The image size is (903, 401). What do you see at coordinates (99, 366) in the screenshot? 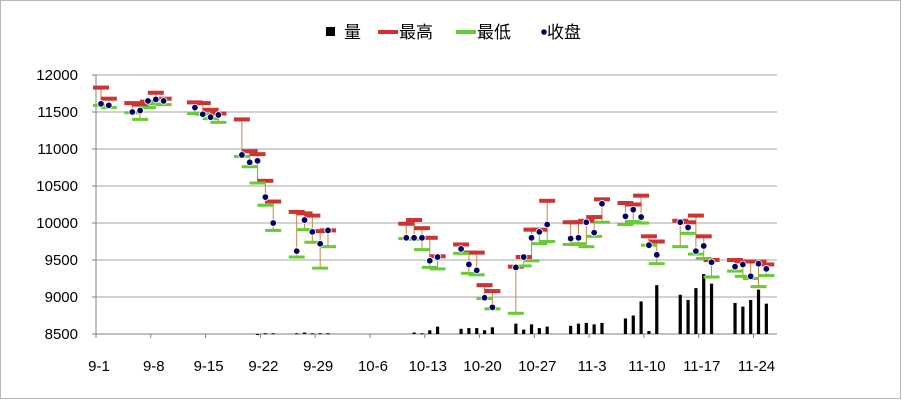
I see `x-tick-label: 9-1` at bounding box center [99, 366].